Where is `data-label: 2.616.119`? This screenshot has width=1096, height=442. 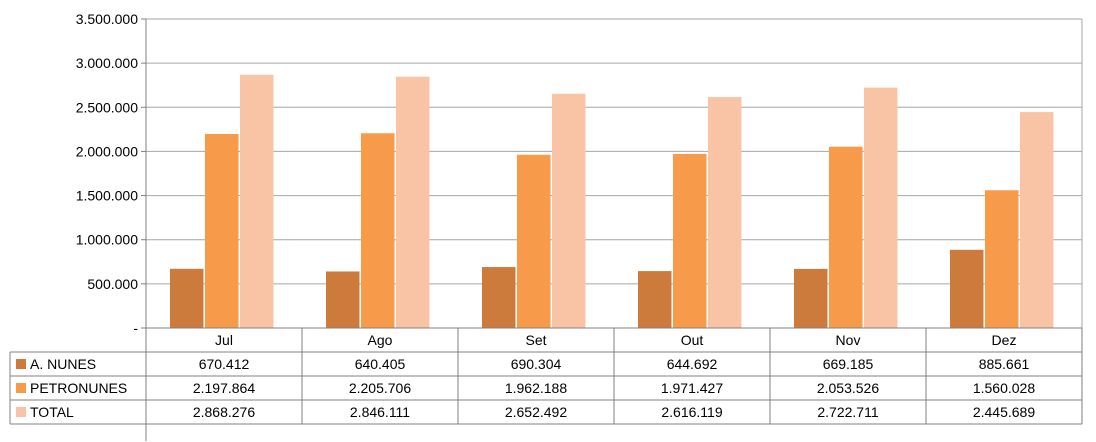 data-label: 2.616.119 is located at coordinates (691, 412).